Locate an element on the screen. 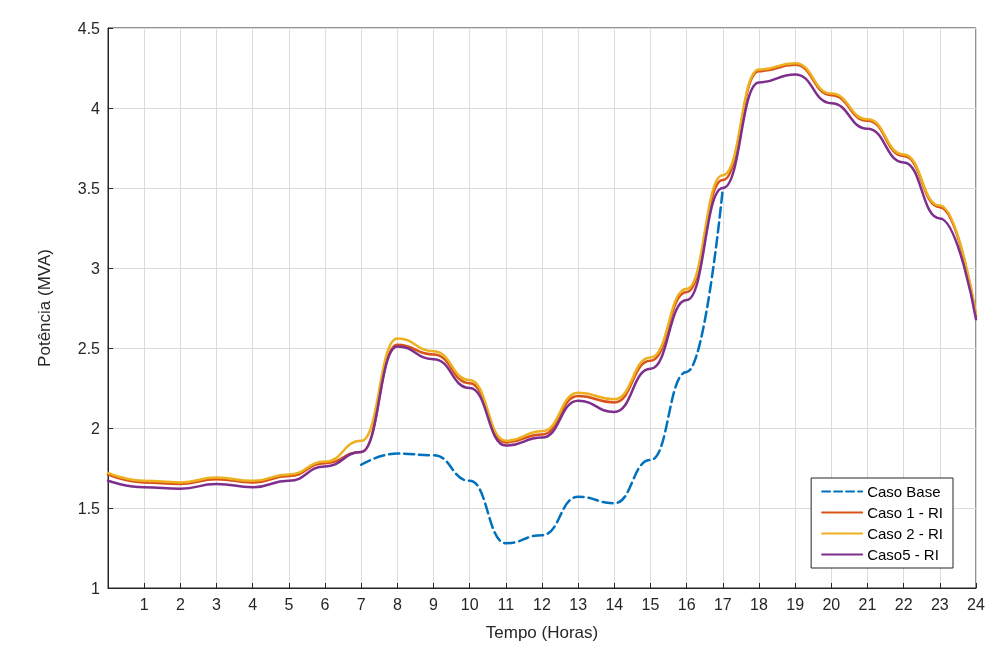  x-tick-label: 21 is located at coordinates (867, 604).